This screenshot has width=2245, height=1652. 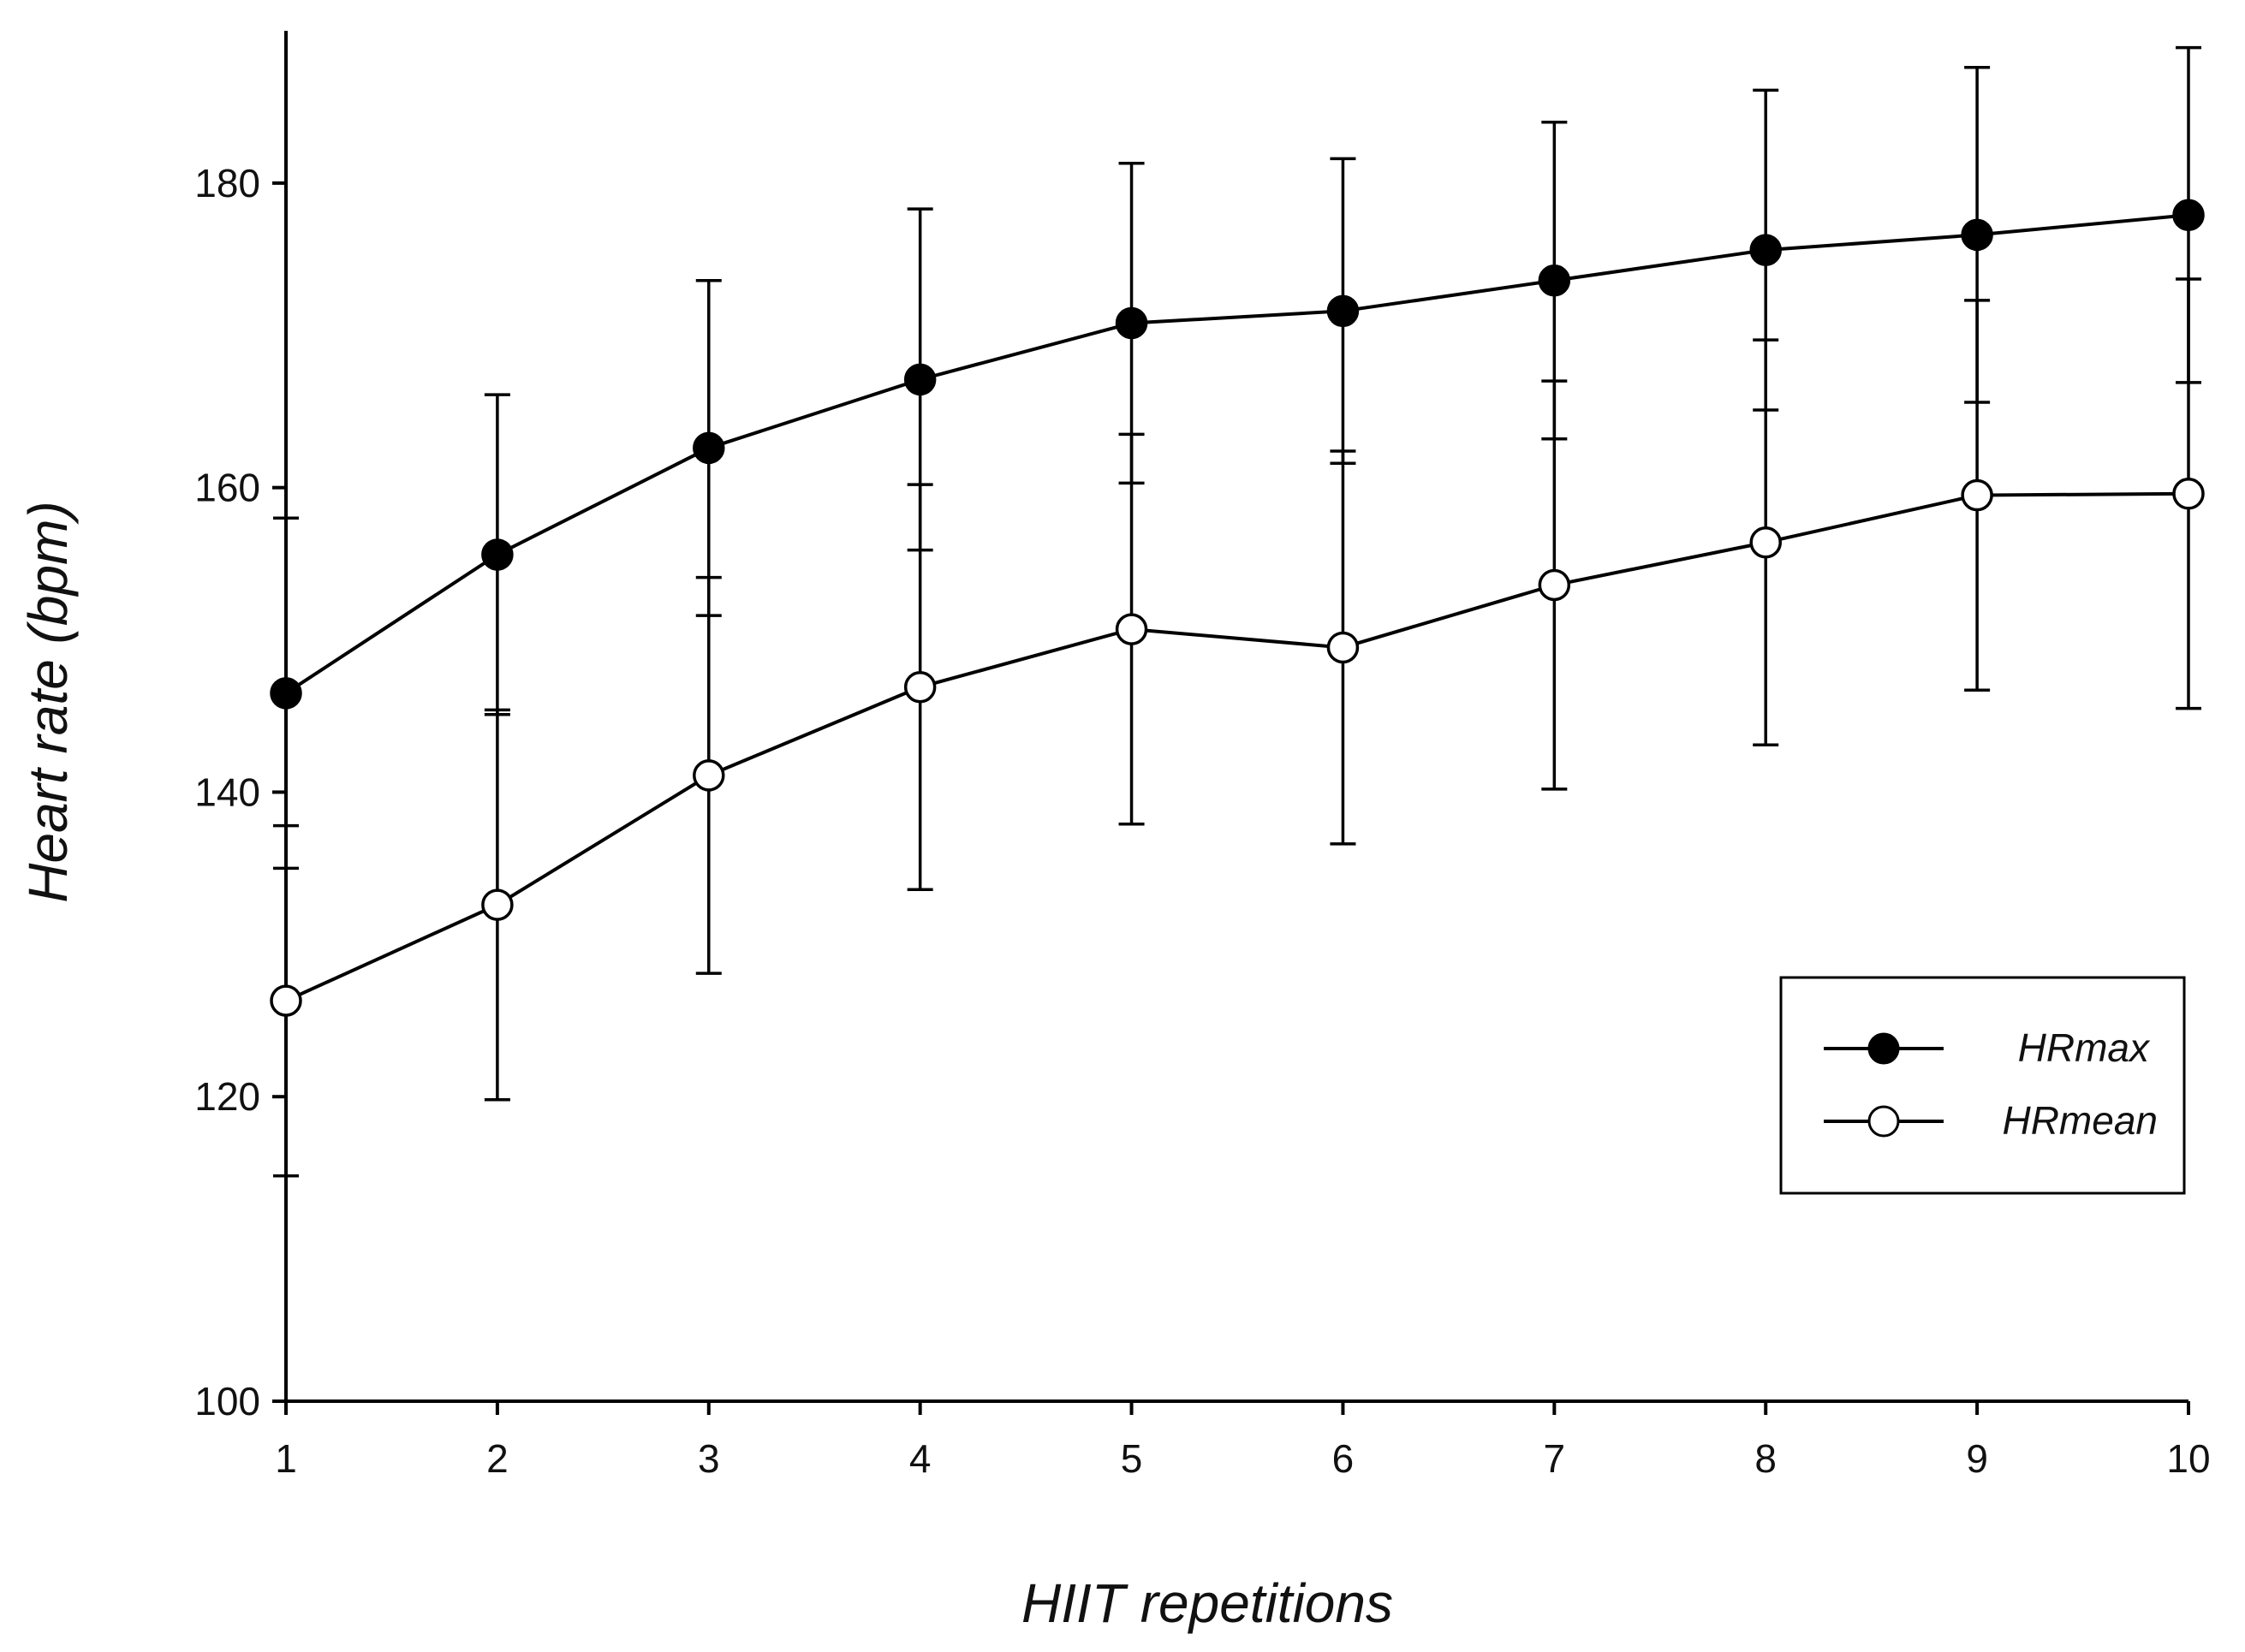 What do you see at coordinates (1555, 1458) in the screenshot?
I see `x-tick-label: 7` at bounding box center [1555, 1458].